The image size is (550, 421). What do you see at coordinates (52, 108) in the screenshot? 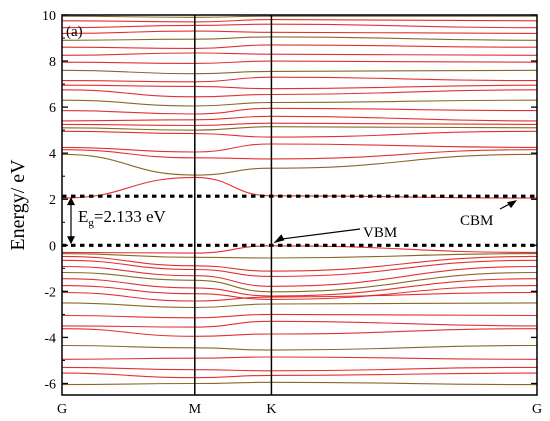
I see `y-tick-label: 6` at bounding box center [52, 108].